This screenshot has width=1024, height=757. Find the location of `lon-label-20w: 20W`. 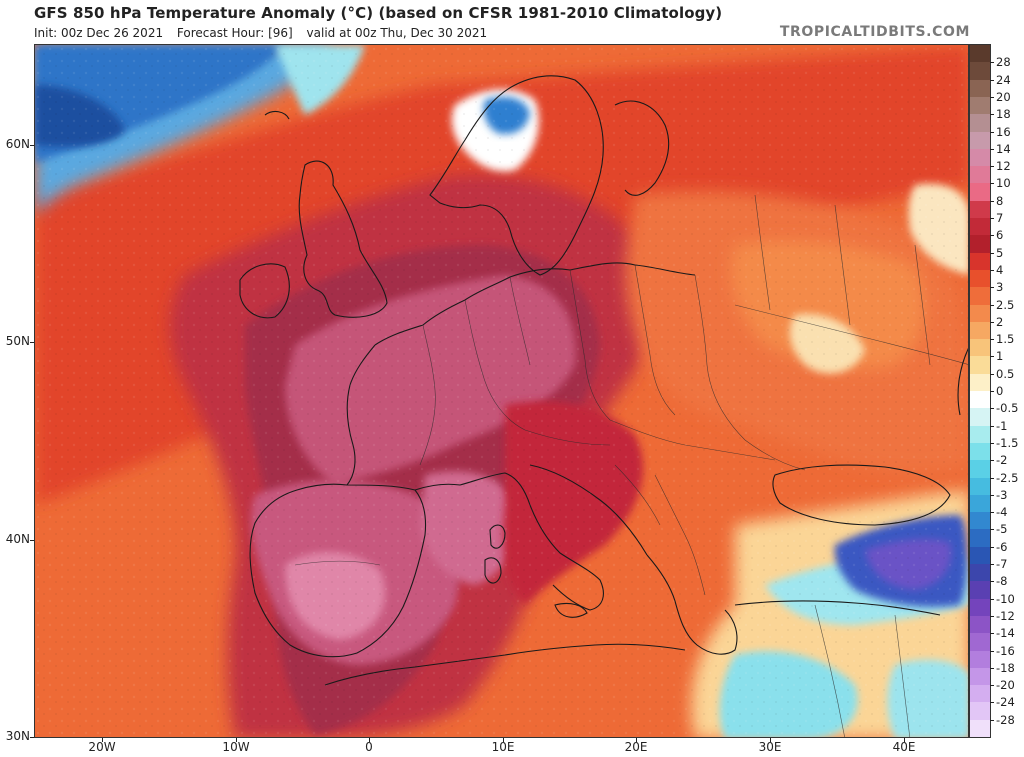

lon-label-20w: 20W is located at coordinates (102, 747).